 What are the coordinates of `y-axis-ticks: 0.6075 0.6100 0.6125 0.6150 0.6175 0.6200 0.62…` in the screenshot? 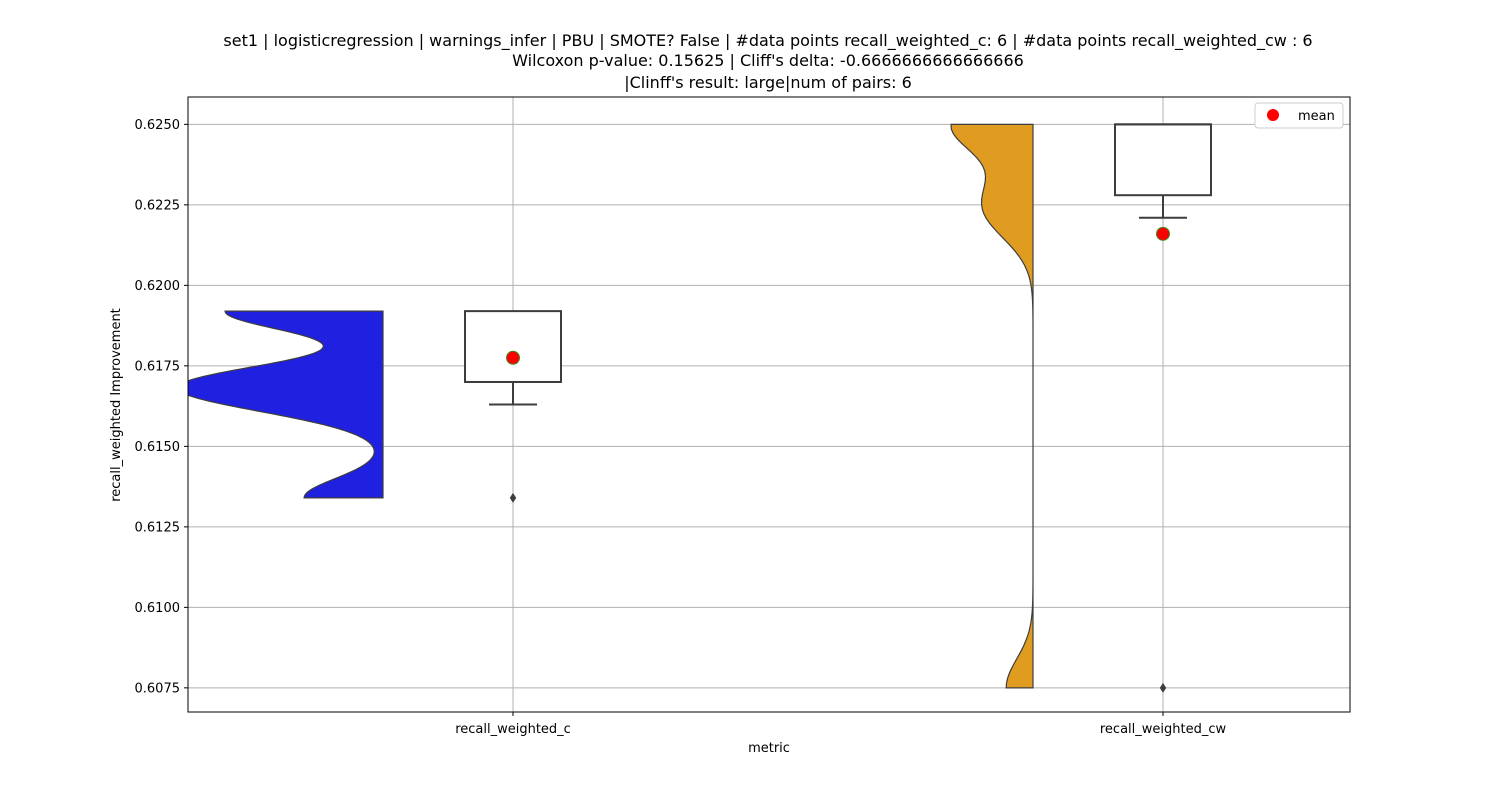 It's located at (161, 407).